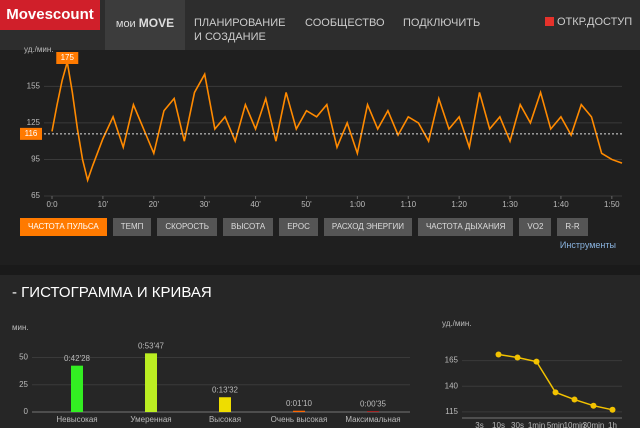 The image size is (640, 428). I want to click on x-tick-label: 3s, so click(479, 424).